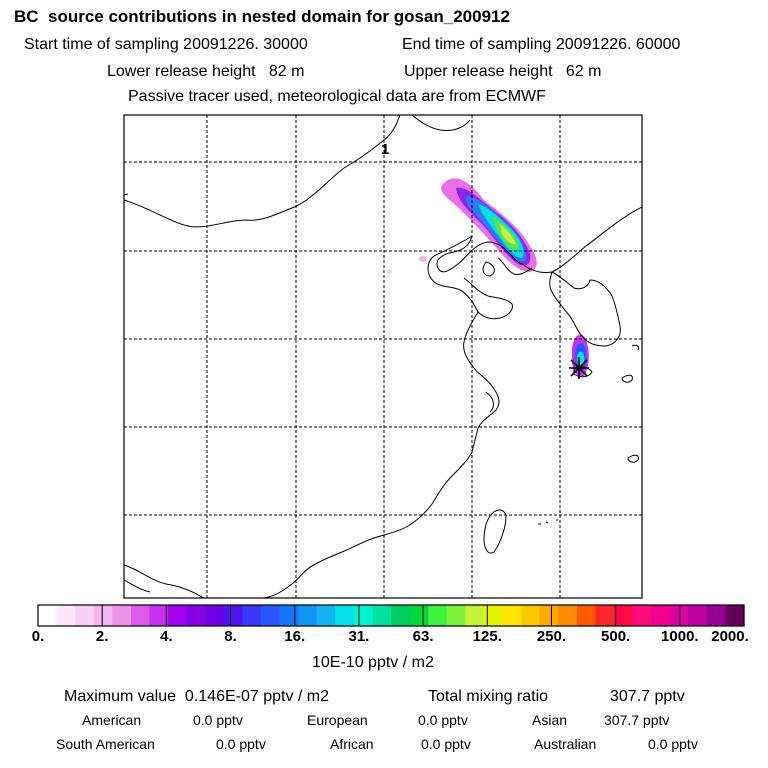  Describe the element at coordinates (541, 44) in the screenshot. I see `end-time-label: End time of sampling 20091226. 60000` at that location.